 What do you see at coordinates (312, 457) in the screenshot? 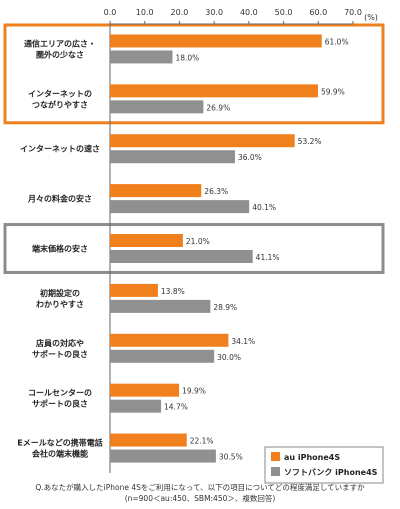
I see `legend-label: au iPhone4S` at bounding box center [312, 457].